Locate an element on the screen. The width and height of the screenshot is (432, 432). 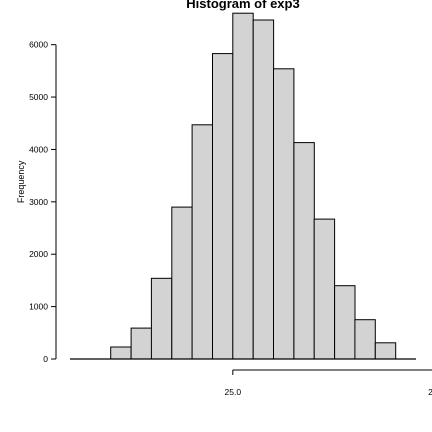
y-tick-label-0: 0 is located at coordinates (45, 359).